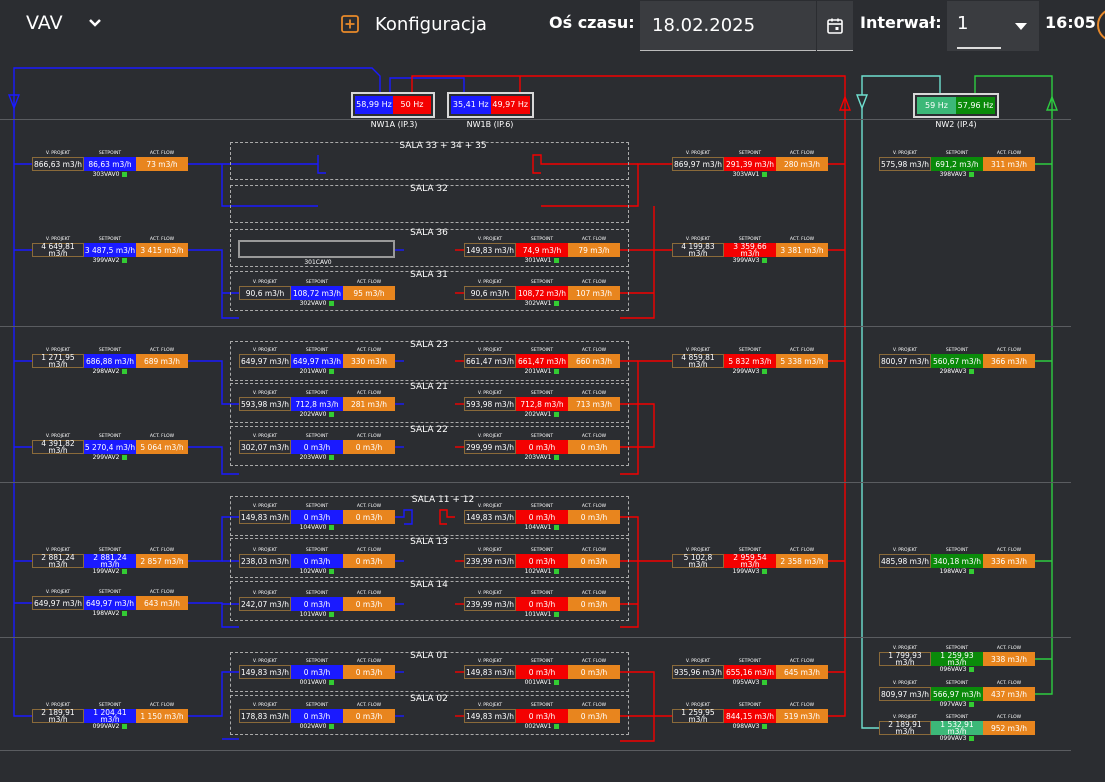 The width and height of the screenshot is (1105, 782). What do you see at coordinates (313, 682) in the screenshot?
I see `unit-id: 001VAV0` at bounding box center [313, 682].